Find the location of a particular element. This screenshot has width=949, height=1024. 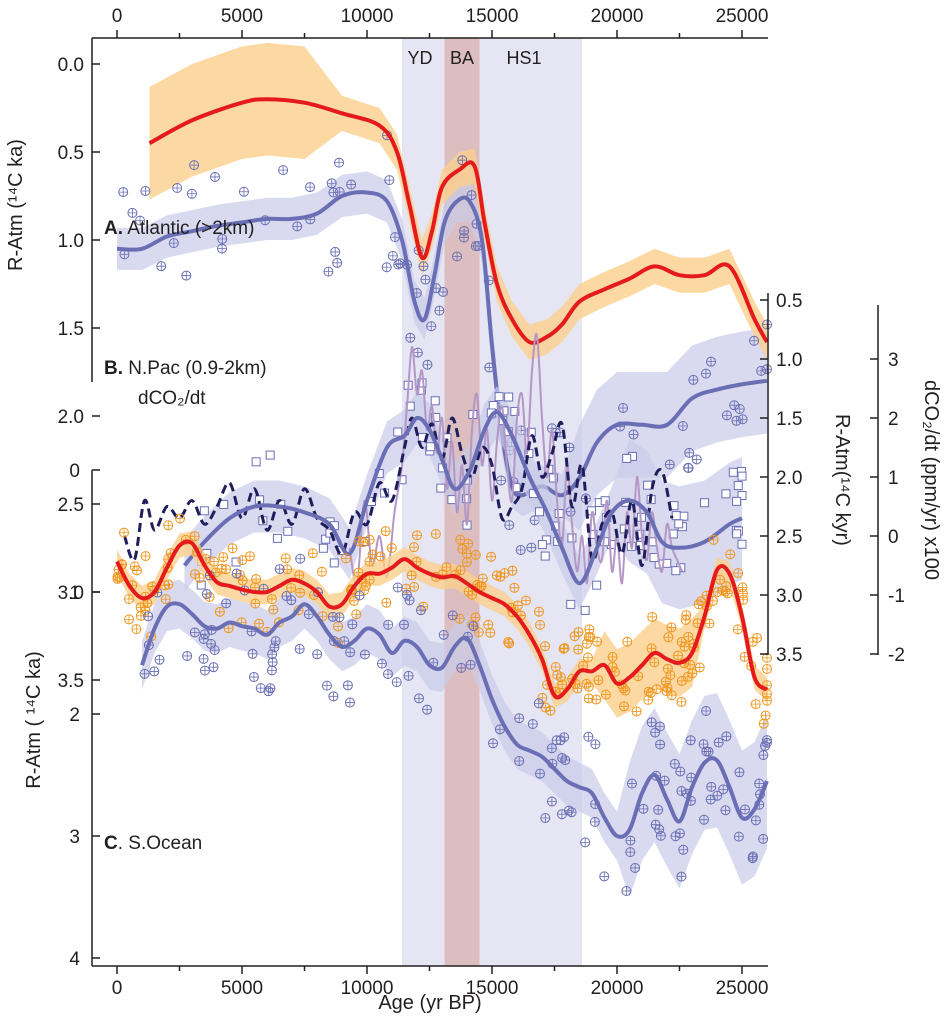

co2-tick-label: 0 is located at coordinates (893, 537).